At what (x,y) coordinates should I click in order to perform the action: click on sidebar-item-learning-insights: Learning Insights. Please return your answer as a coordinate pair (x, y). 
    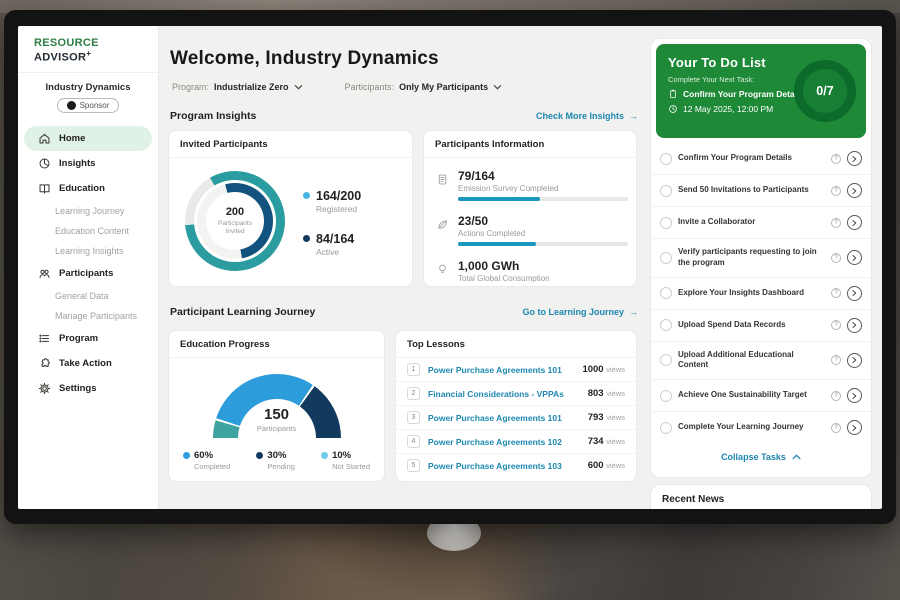
    Looking at the image, I should click on (89, 250).